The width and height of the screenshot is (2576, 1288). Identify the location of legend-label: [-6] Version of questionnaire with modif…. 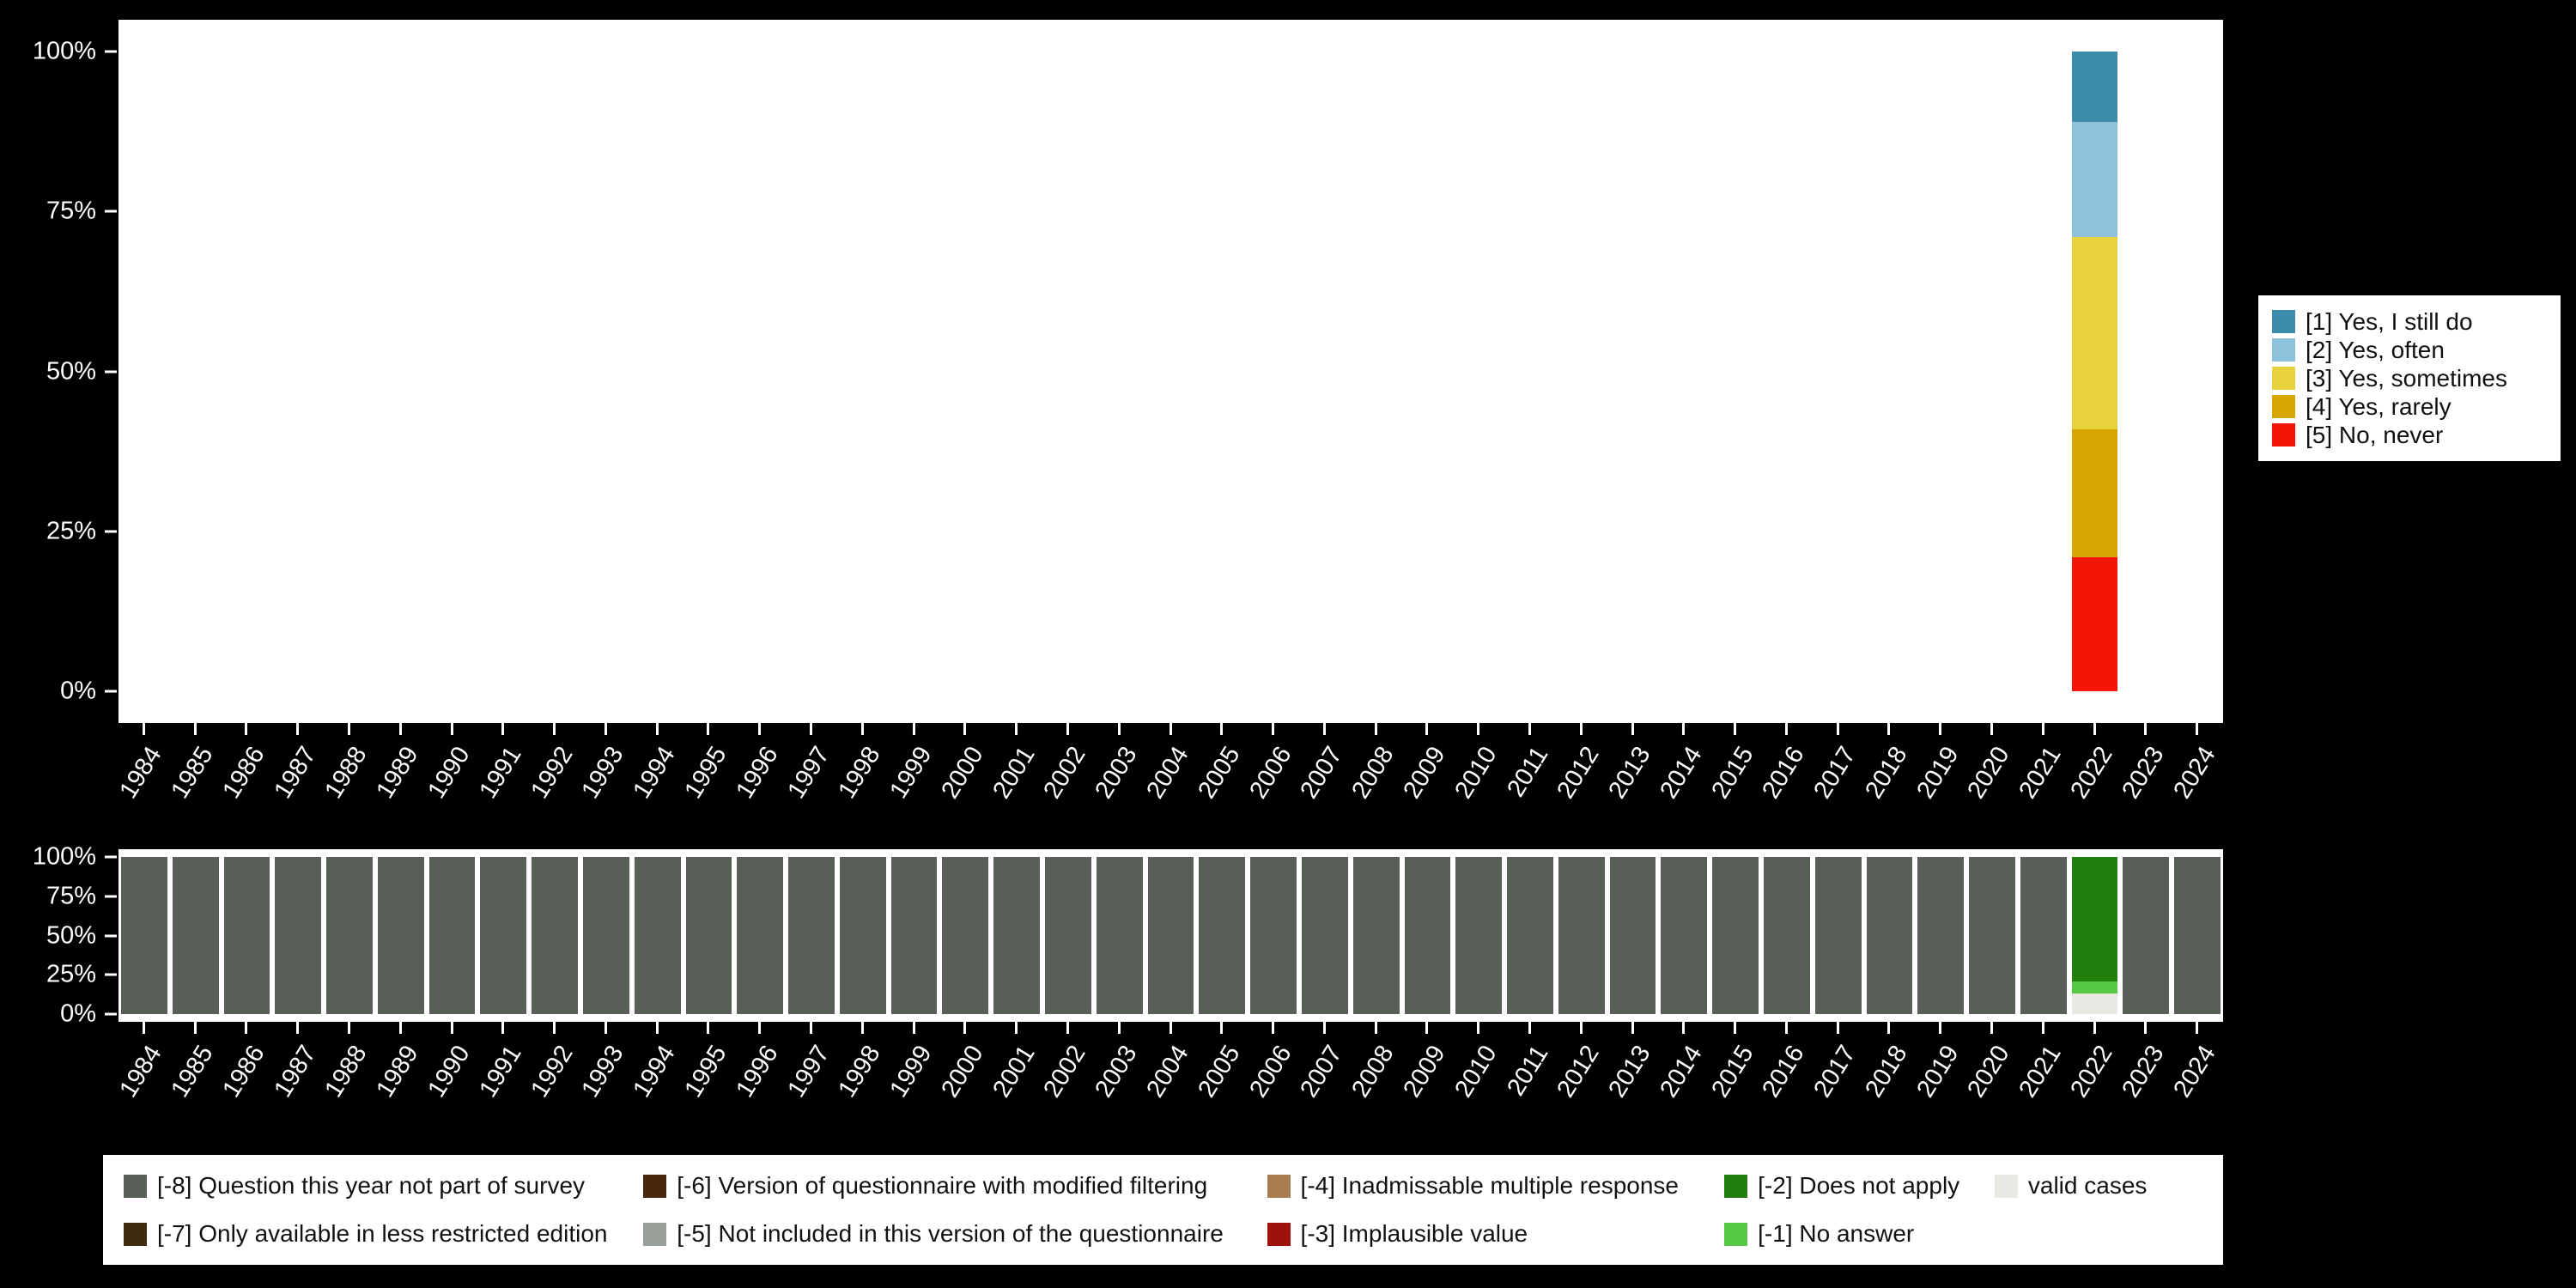
(943, 1185).